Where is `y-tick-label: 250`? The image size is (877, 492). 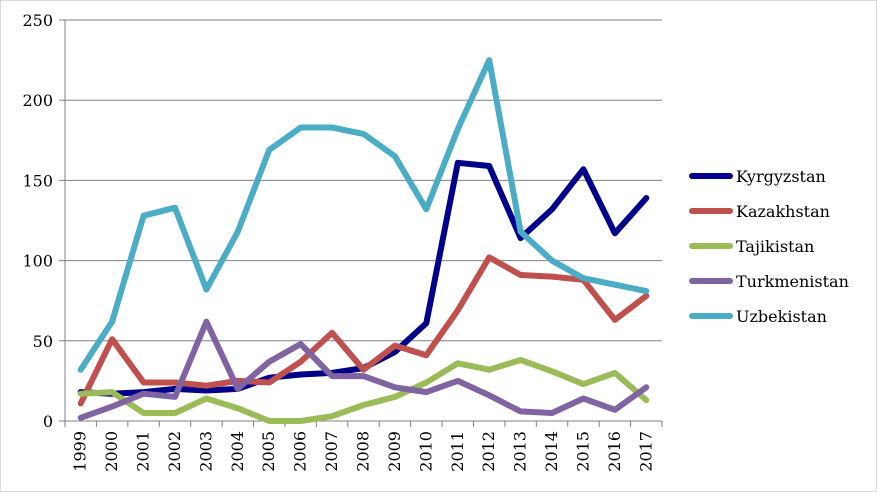 y-tick-label: 250 is located at coordinates (37, 20).